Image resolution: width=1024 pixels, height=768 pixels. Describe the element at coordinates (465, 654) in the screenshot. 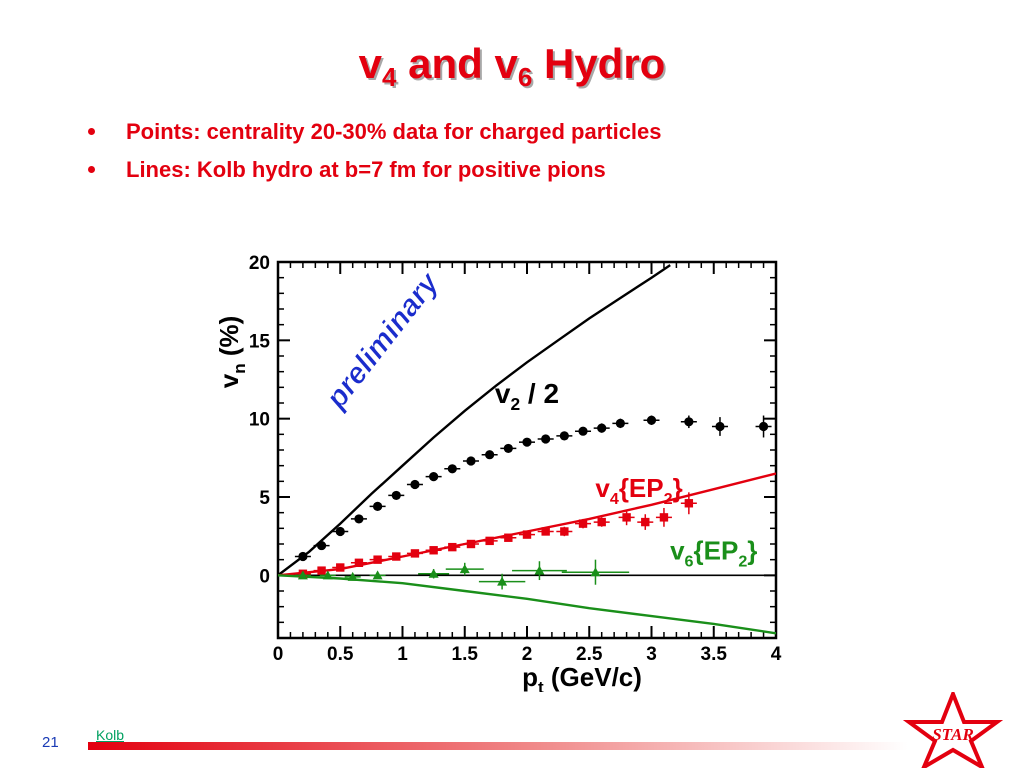

I see `x-tick-label: 1.5` at that location.